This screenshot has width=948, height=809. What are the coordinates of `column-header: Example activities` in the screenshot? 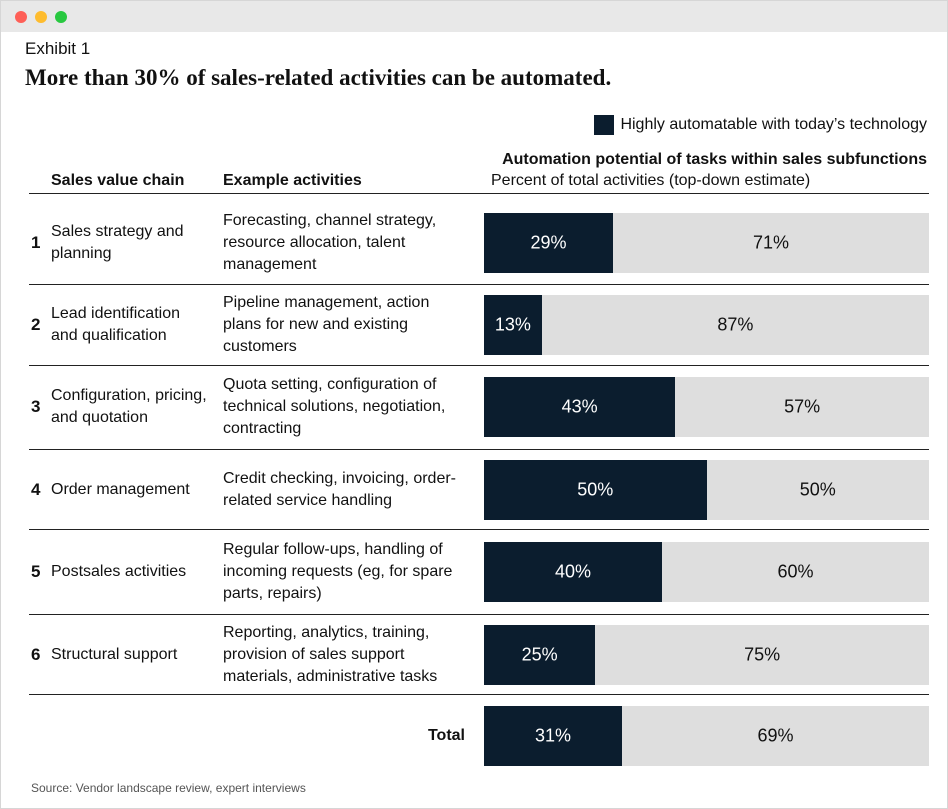 It's located at (292, 180).